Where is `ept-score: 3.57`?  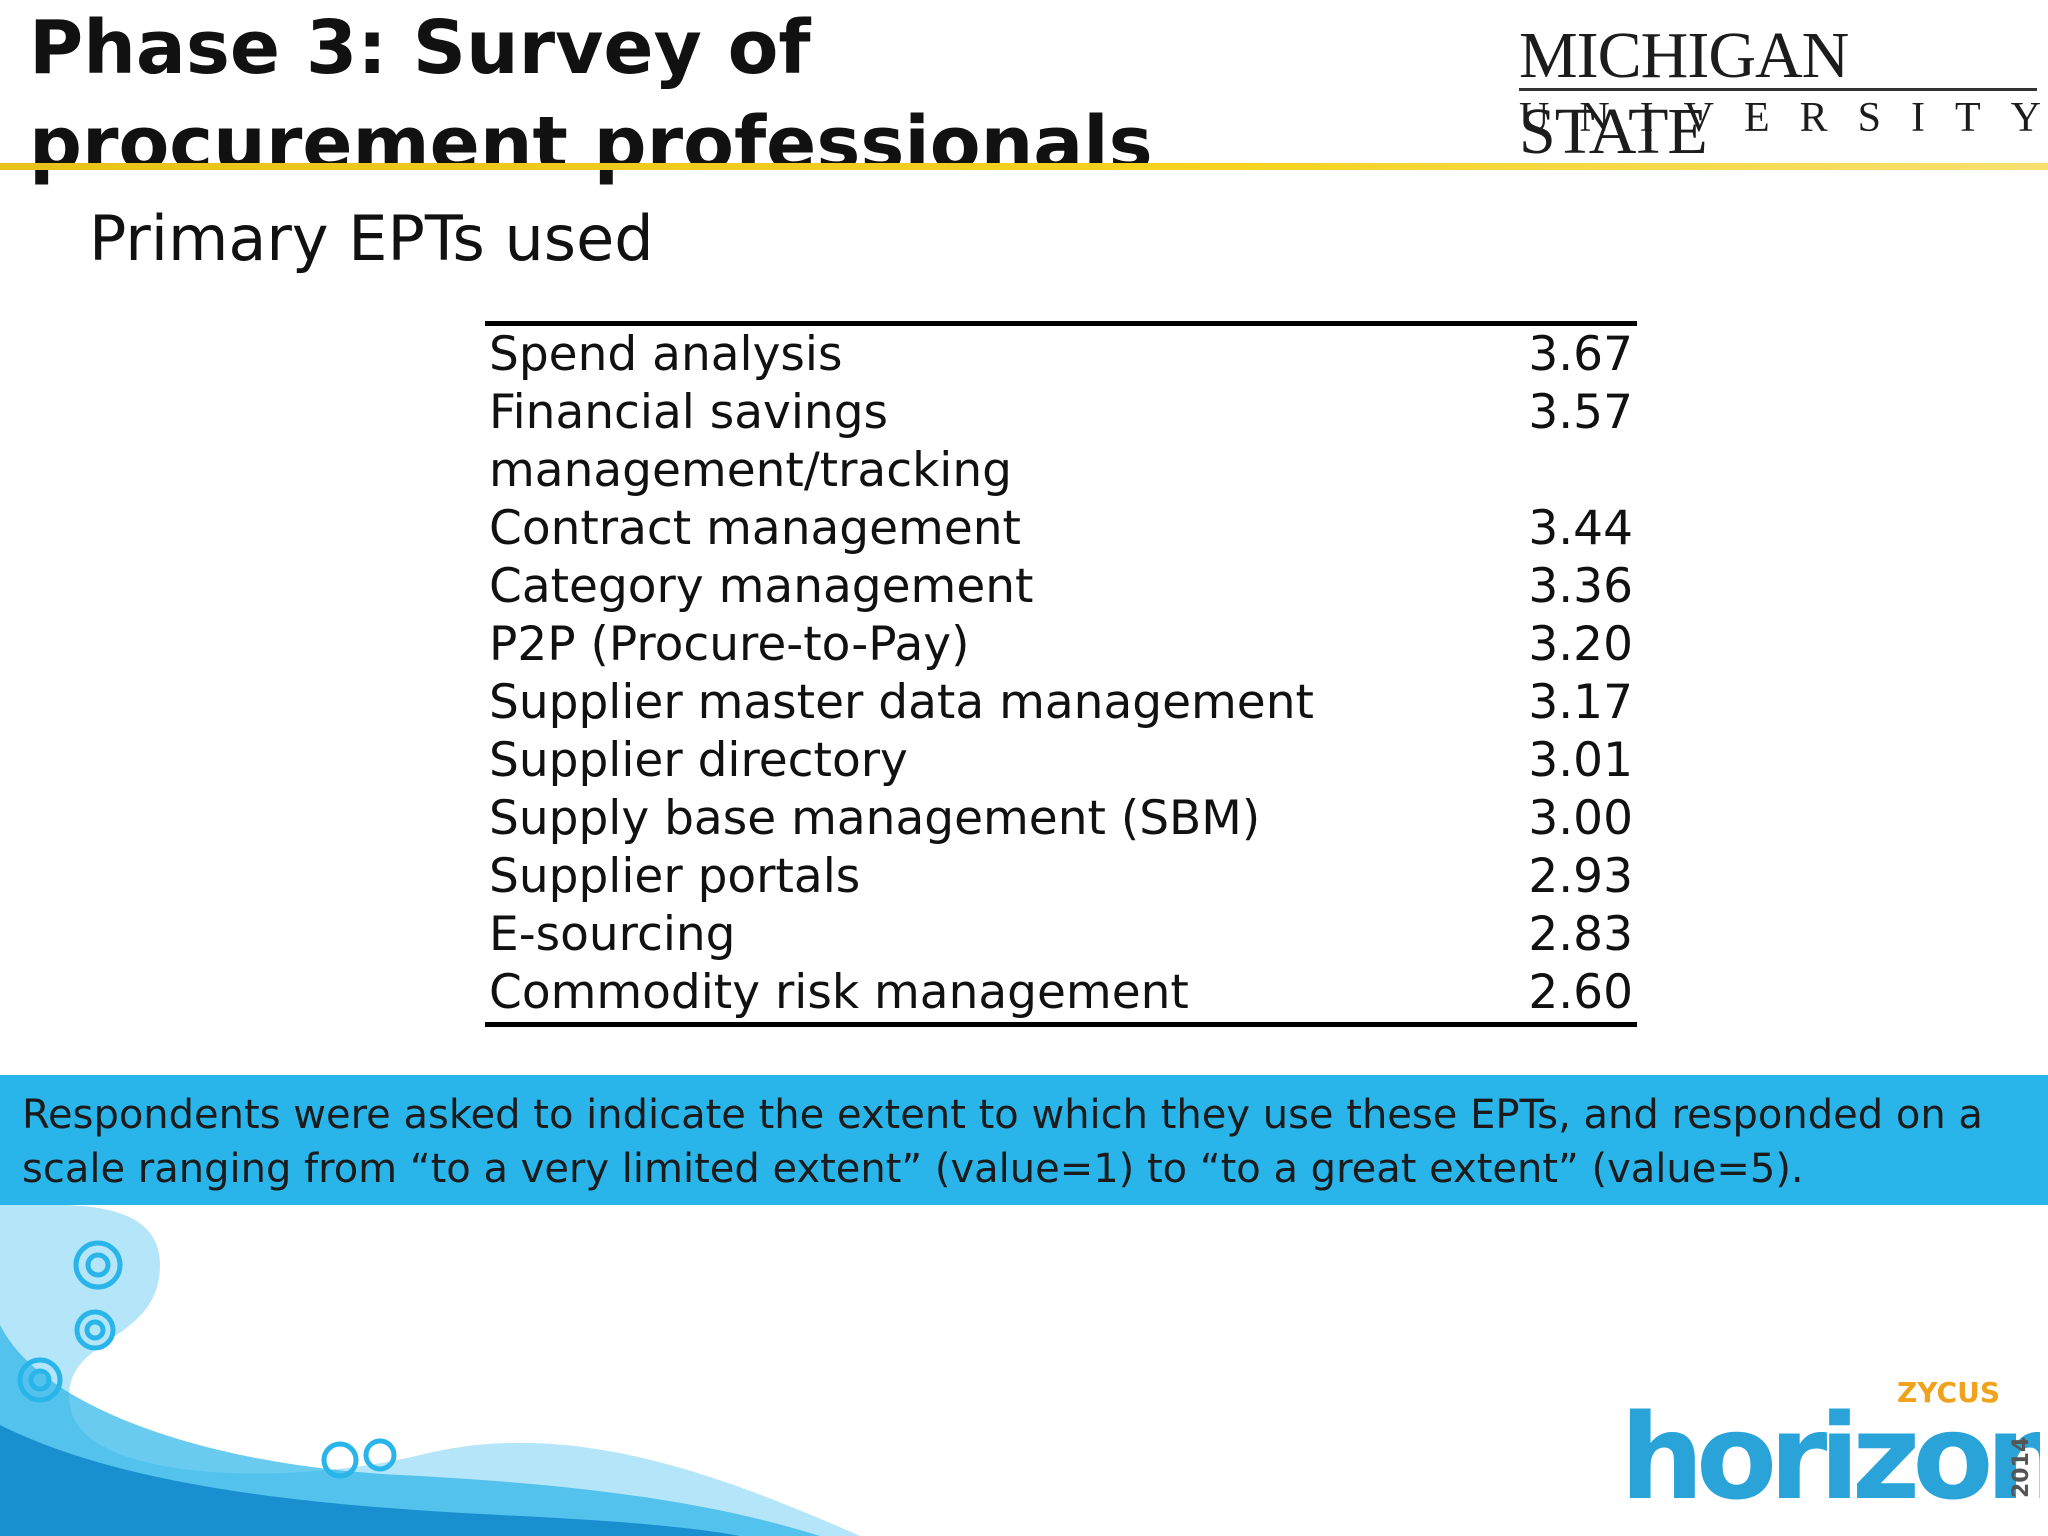 ept-score: 3.57 is located at coordinates (1568, 442).